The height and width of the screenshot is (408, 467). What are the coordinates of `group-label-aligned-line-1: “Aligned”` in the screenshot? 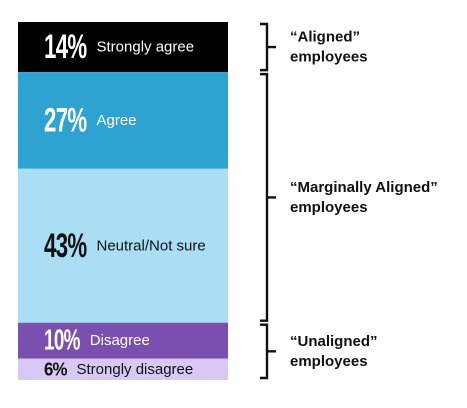 It's located at (325, 37).